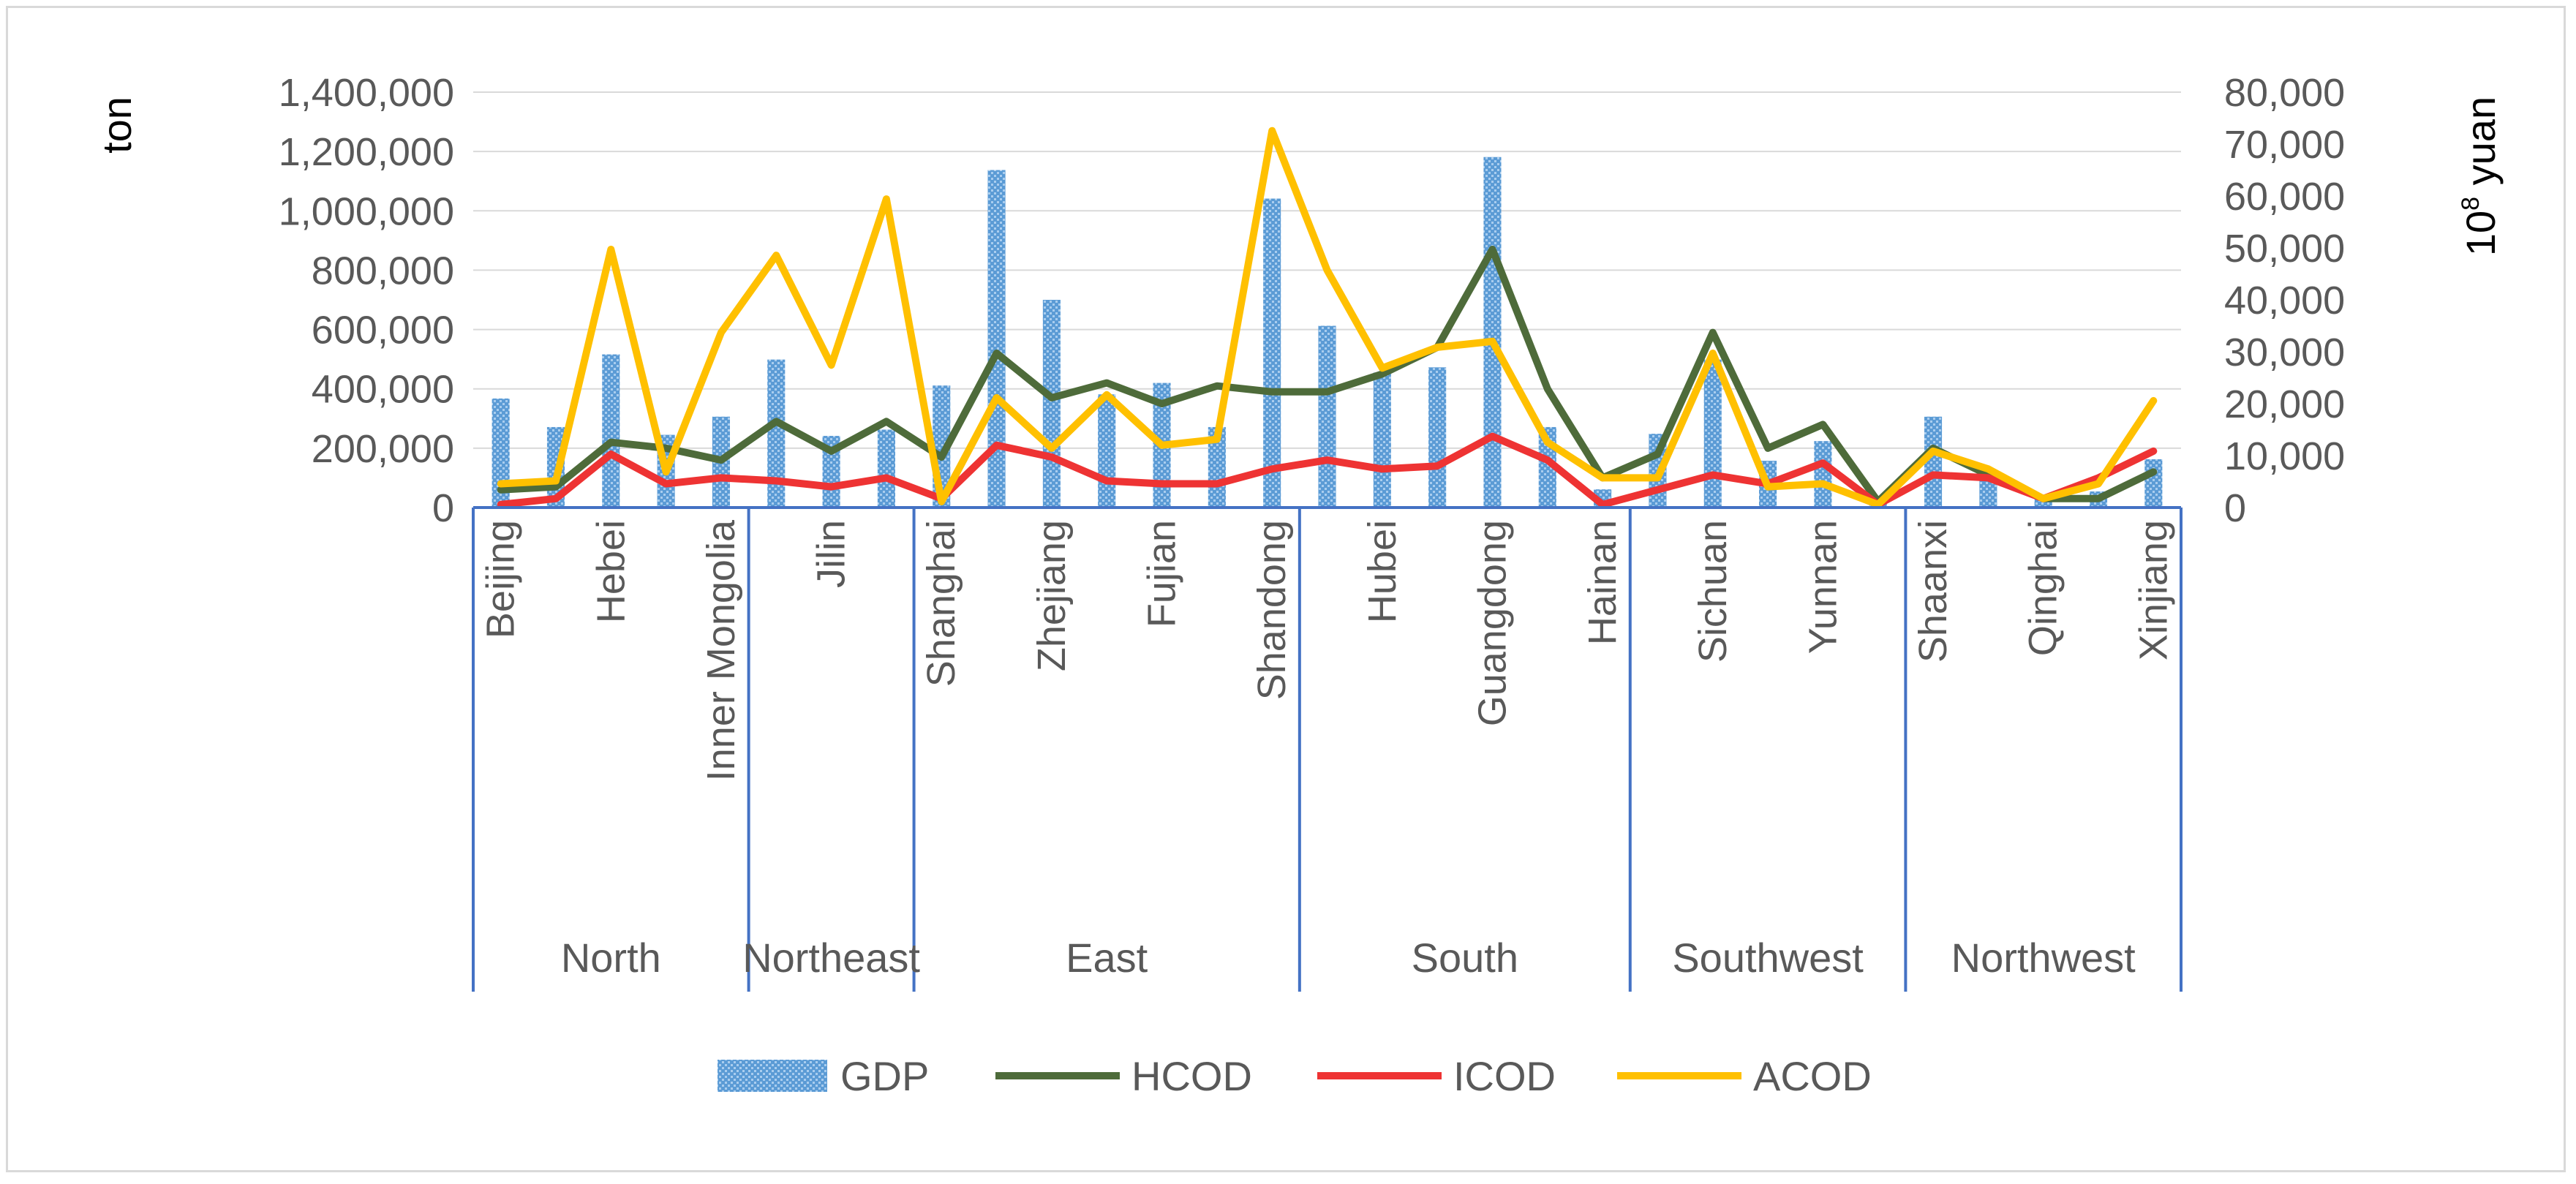 The image size is (2576, 1184). Describe the element at coordinates (886, 468) in the screenshot. I see `bar-gdp-heilongjiang` at that location.